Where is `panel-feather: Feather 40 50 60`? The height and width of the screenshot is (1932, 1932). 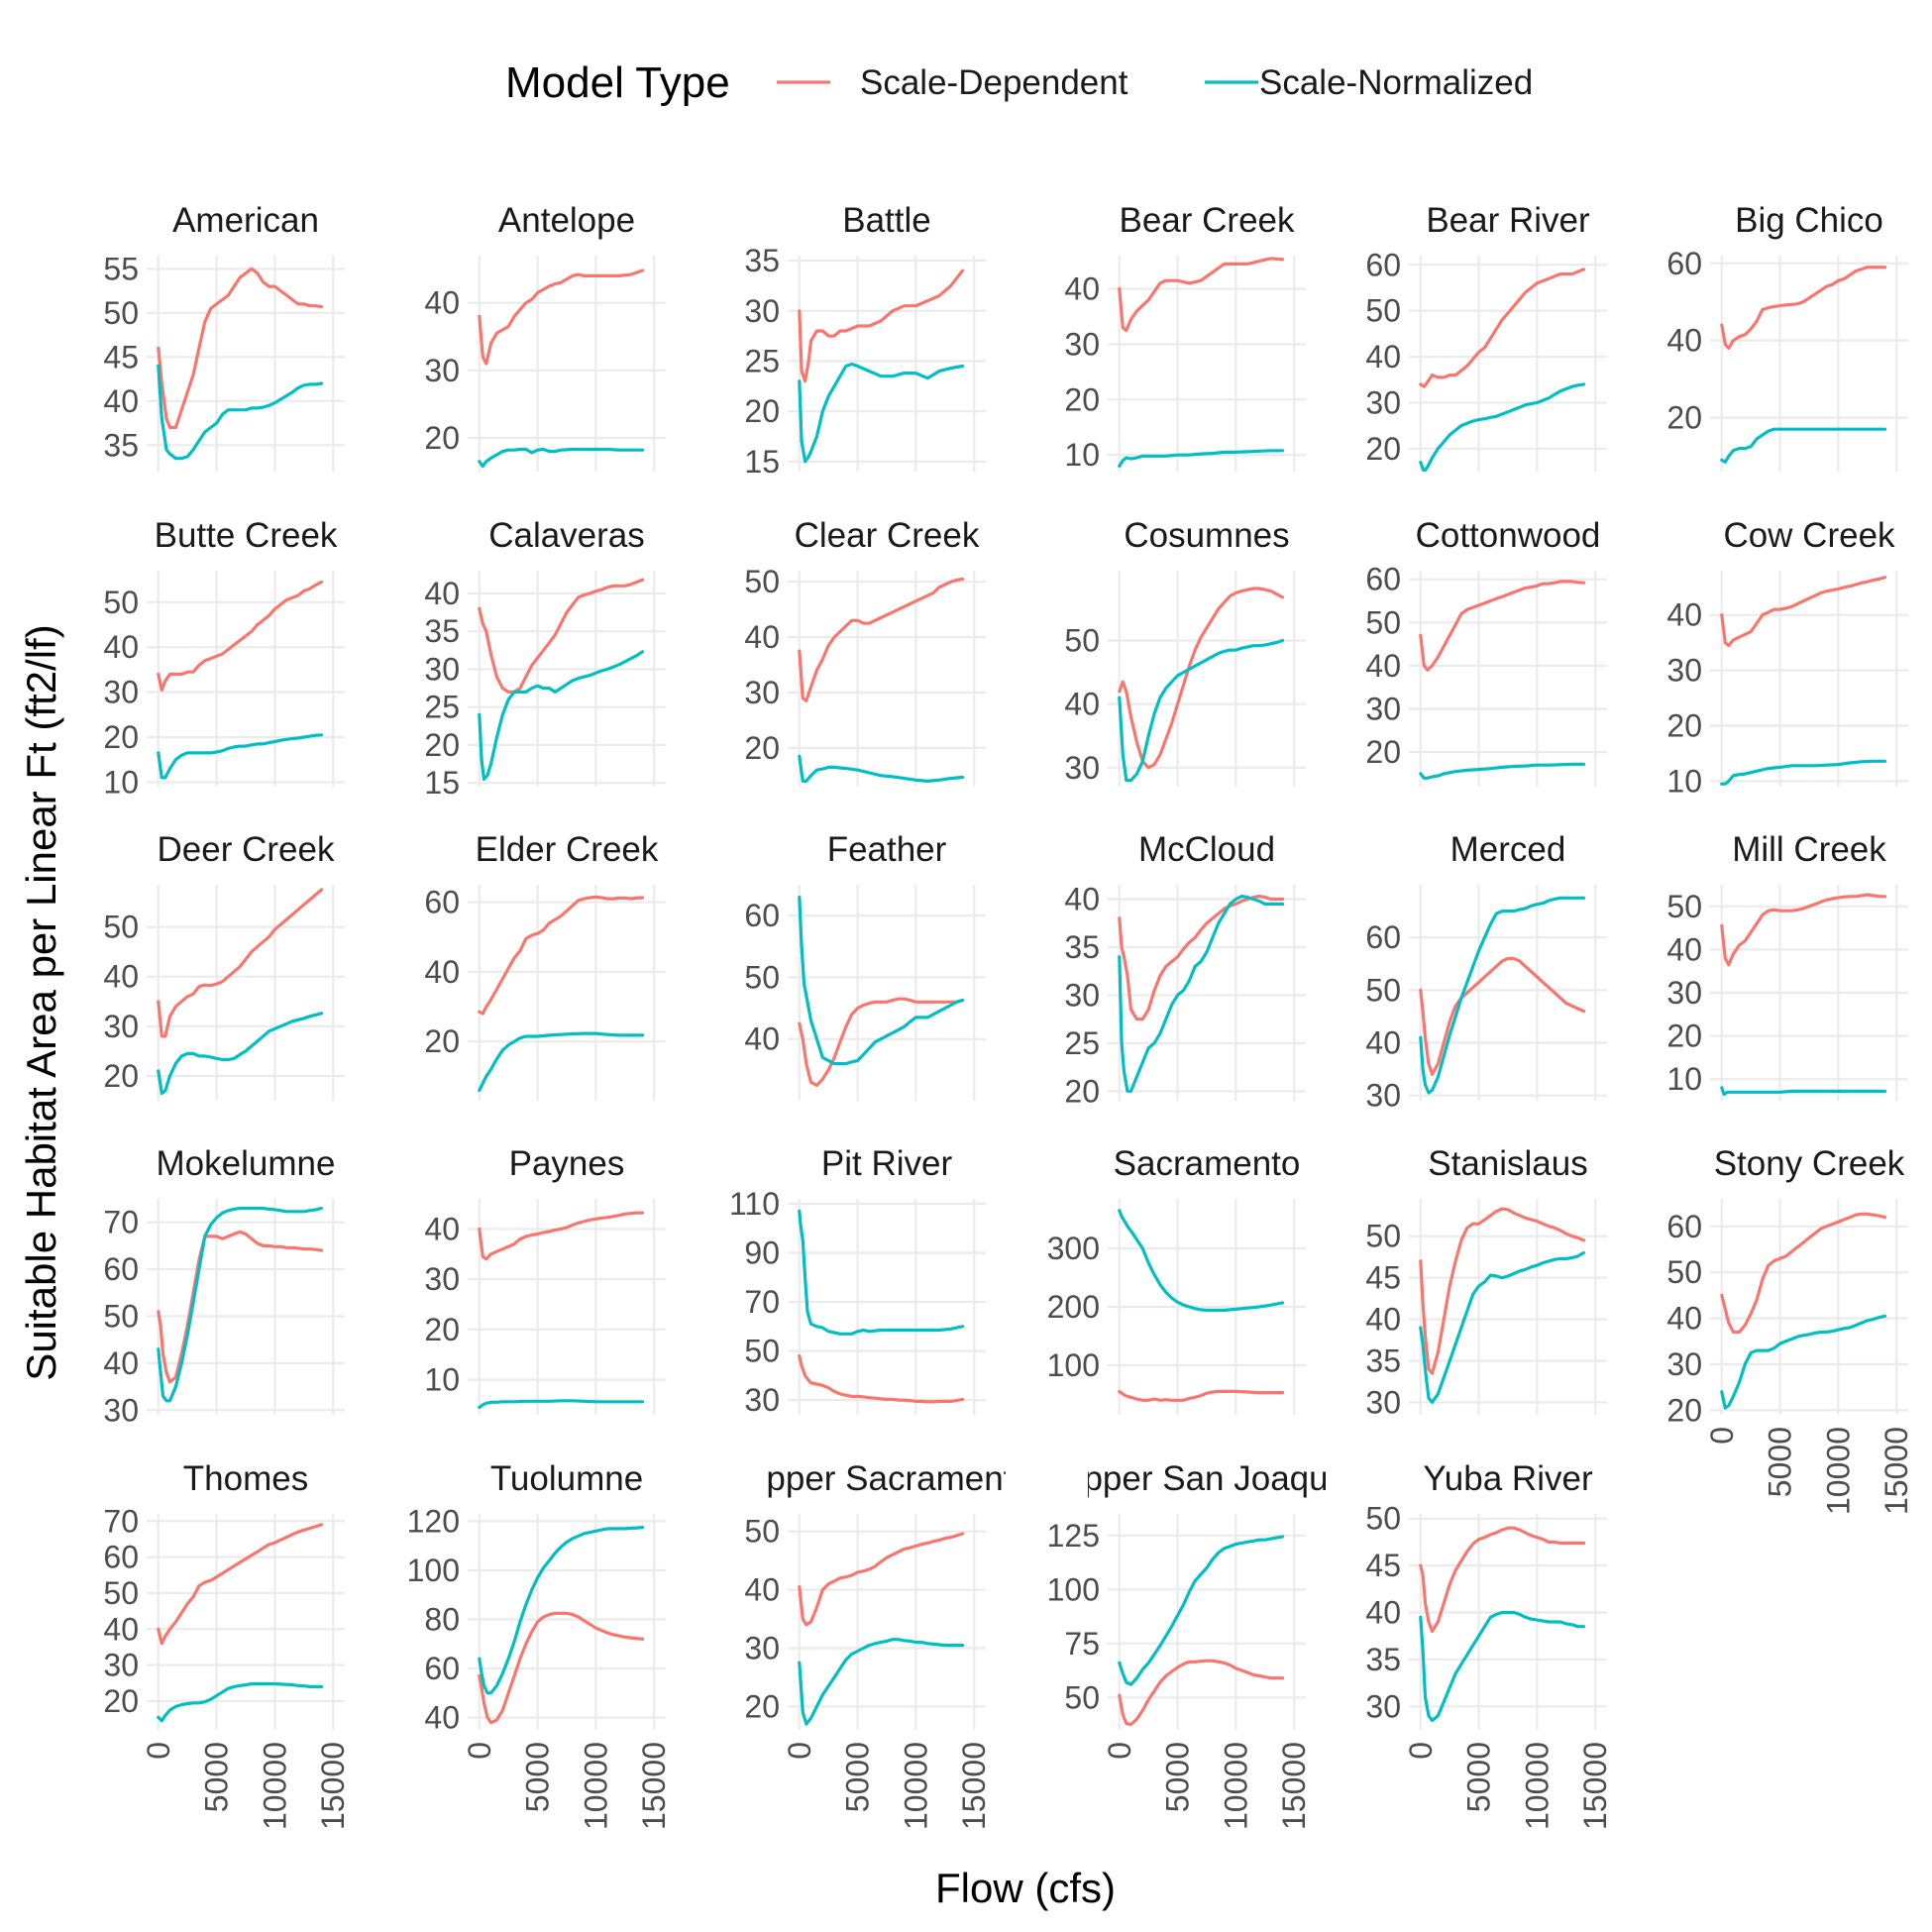
panel-feather: Feather 40 50 60 is located at coordinates (865, 965).